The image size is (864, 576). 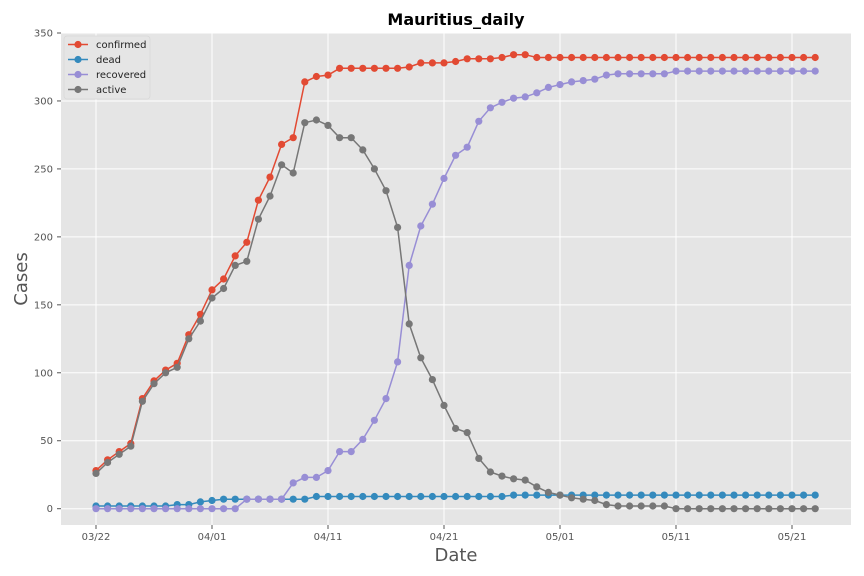 What do you see at coordinates (456, 19) in the screenshot?
I see `chart-title: Mauritius_daily` at bounding box center [456, 19].